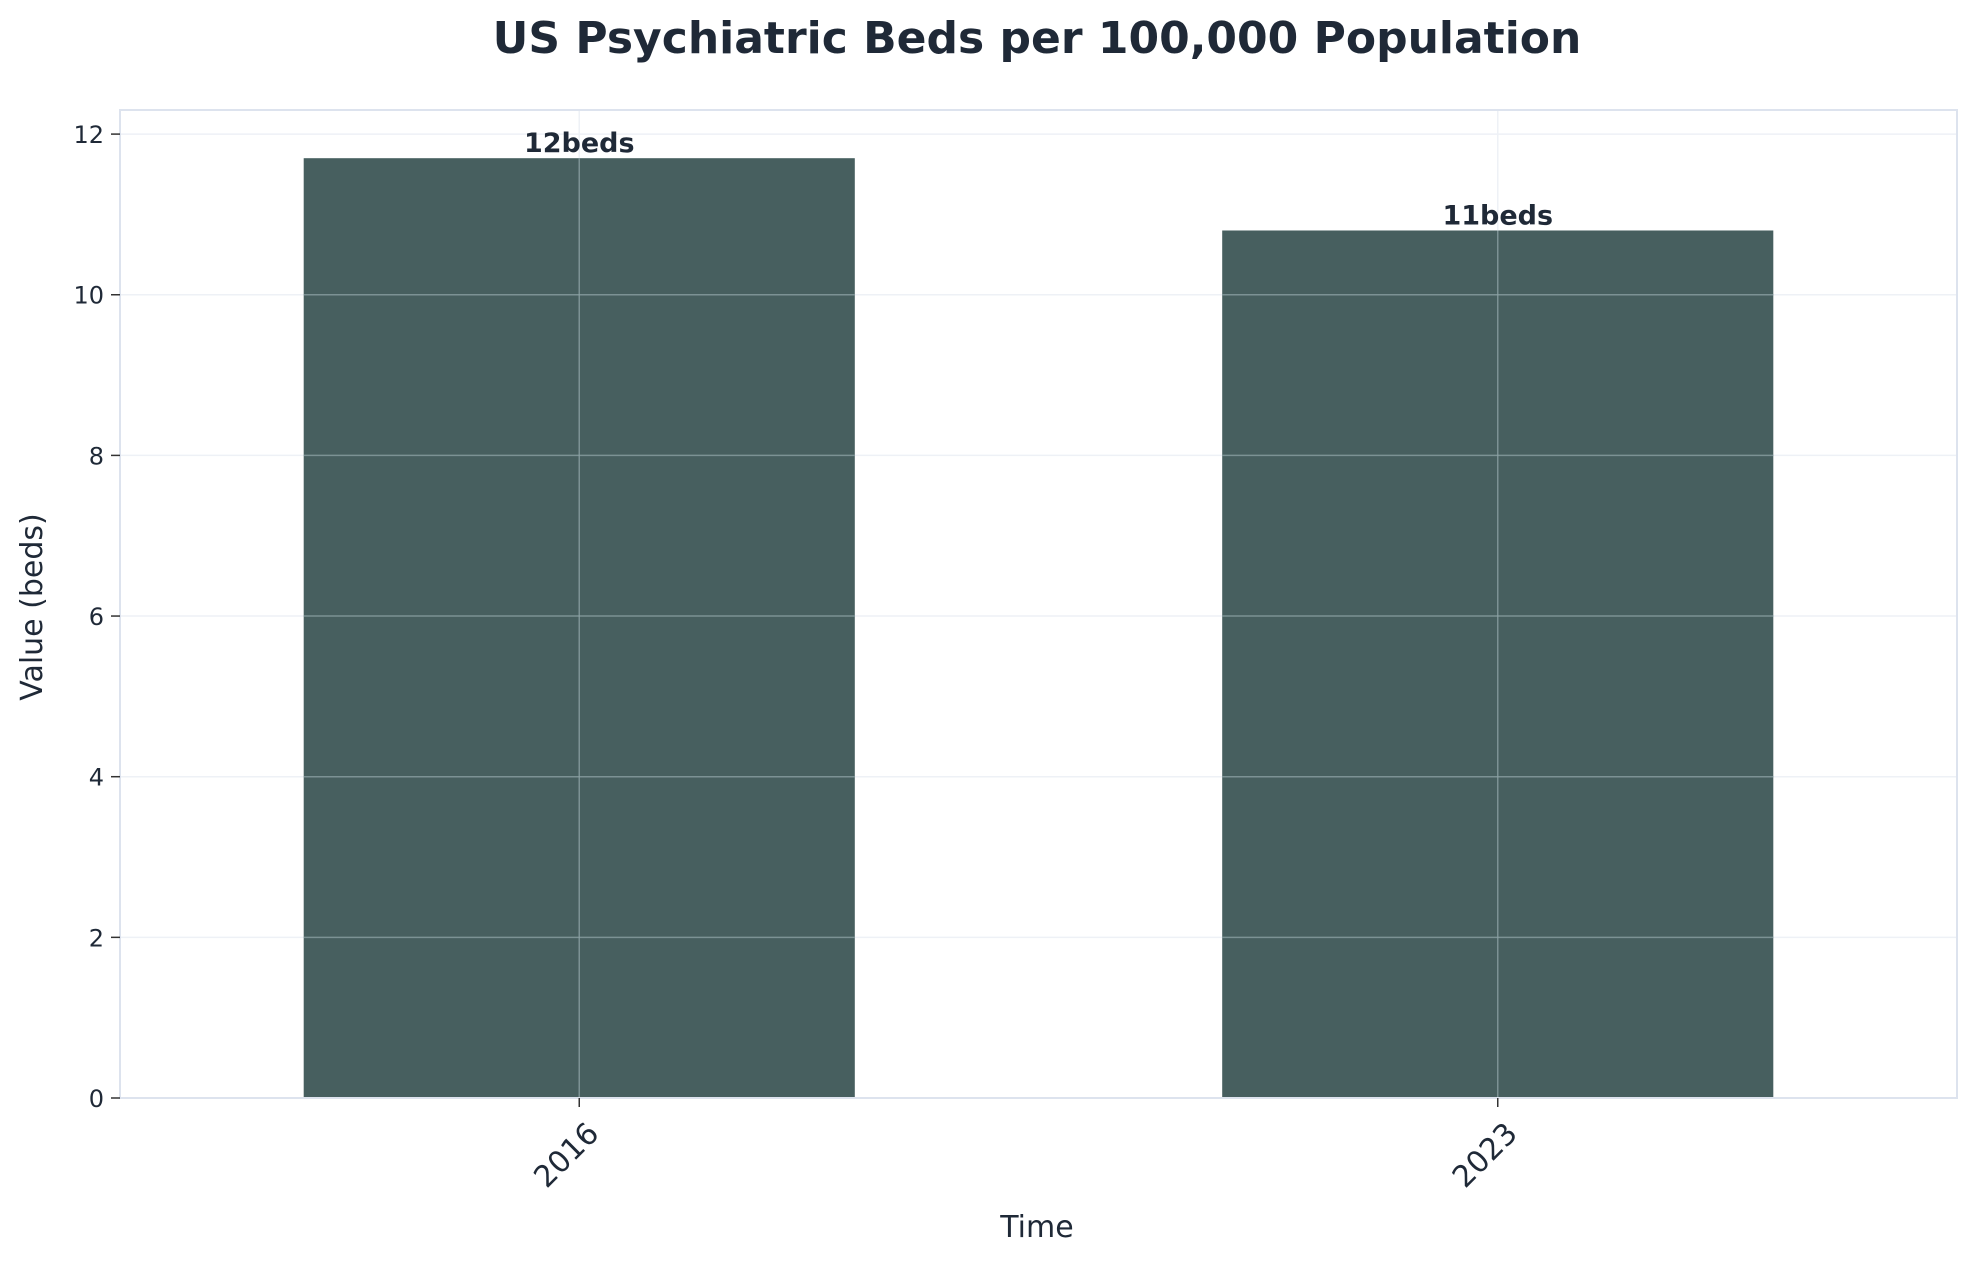 Image resolution: width=1977 pixels, height=1265 pixels. What do you see at coordinates (96, 1099) in the screenshot?
I see `y-tick-label: 0` at bounding box center [96, 1099].